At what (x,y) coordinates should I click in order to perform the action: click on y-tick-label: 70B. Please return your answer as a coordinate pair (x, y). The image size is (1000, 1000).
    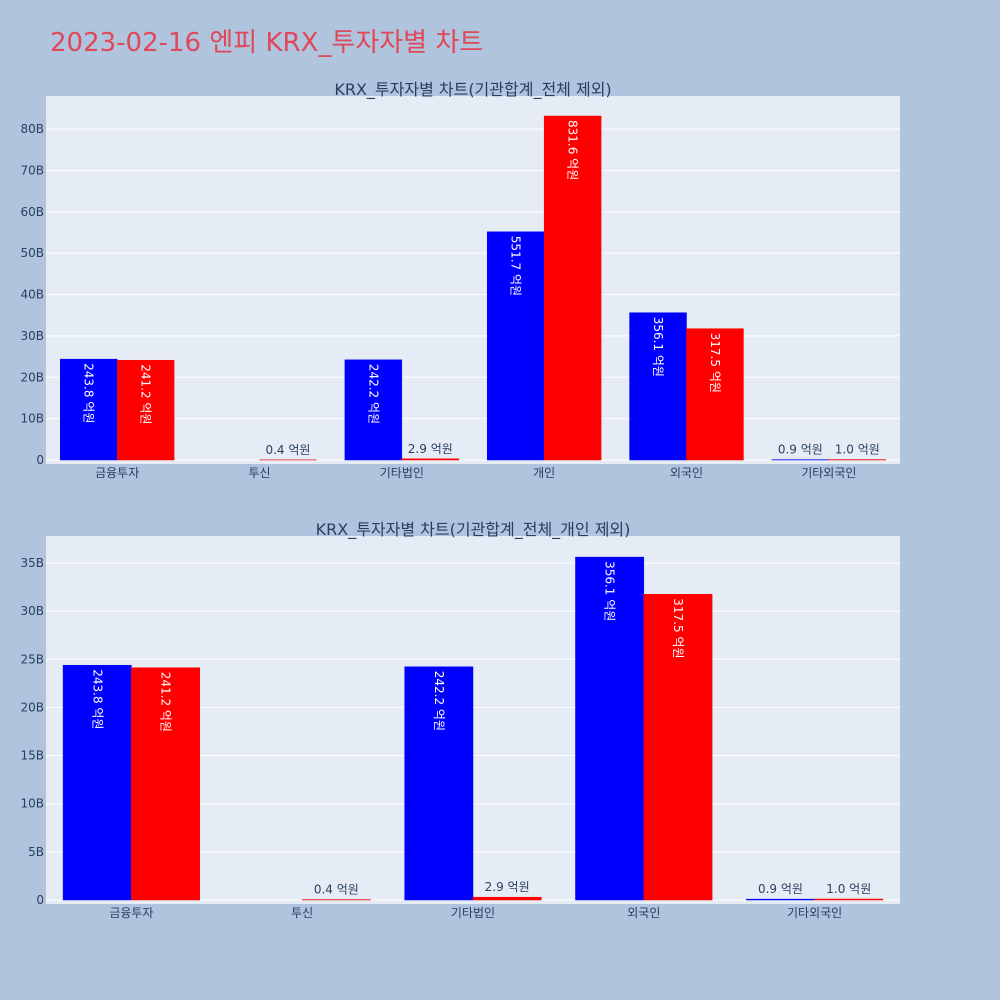
    Looking at the image, I should click on (32, 170).